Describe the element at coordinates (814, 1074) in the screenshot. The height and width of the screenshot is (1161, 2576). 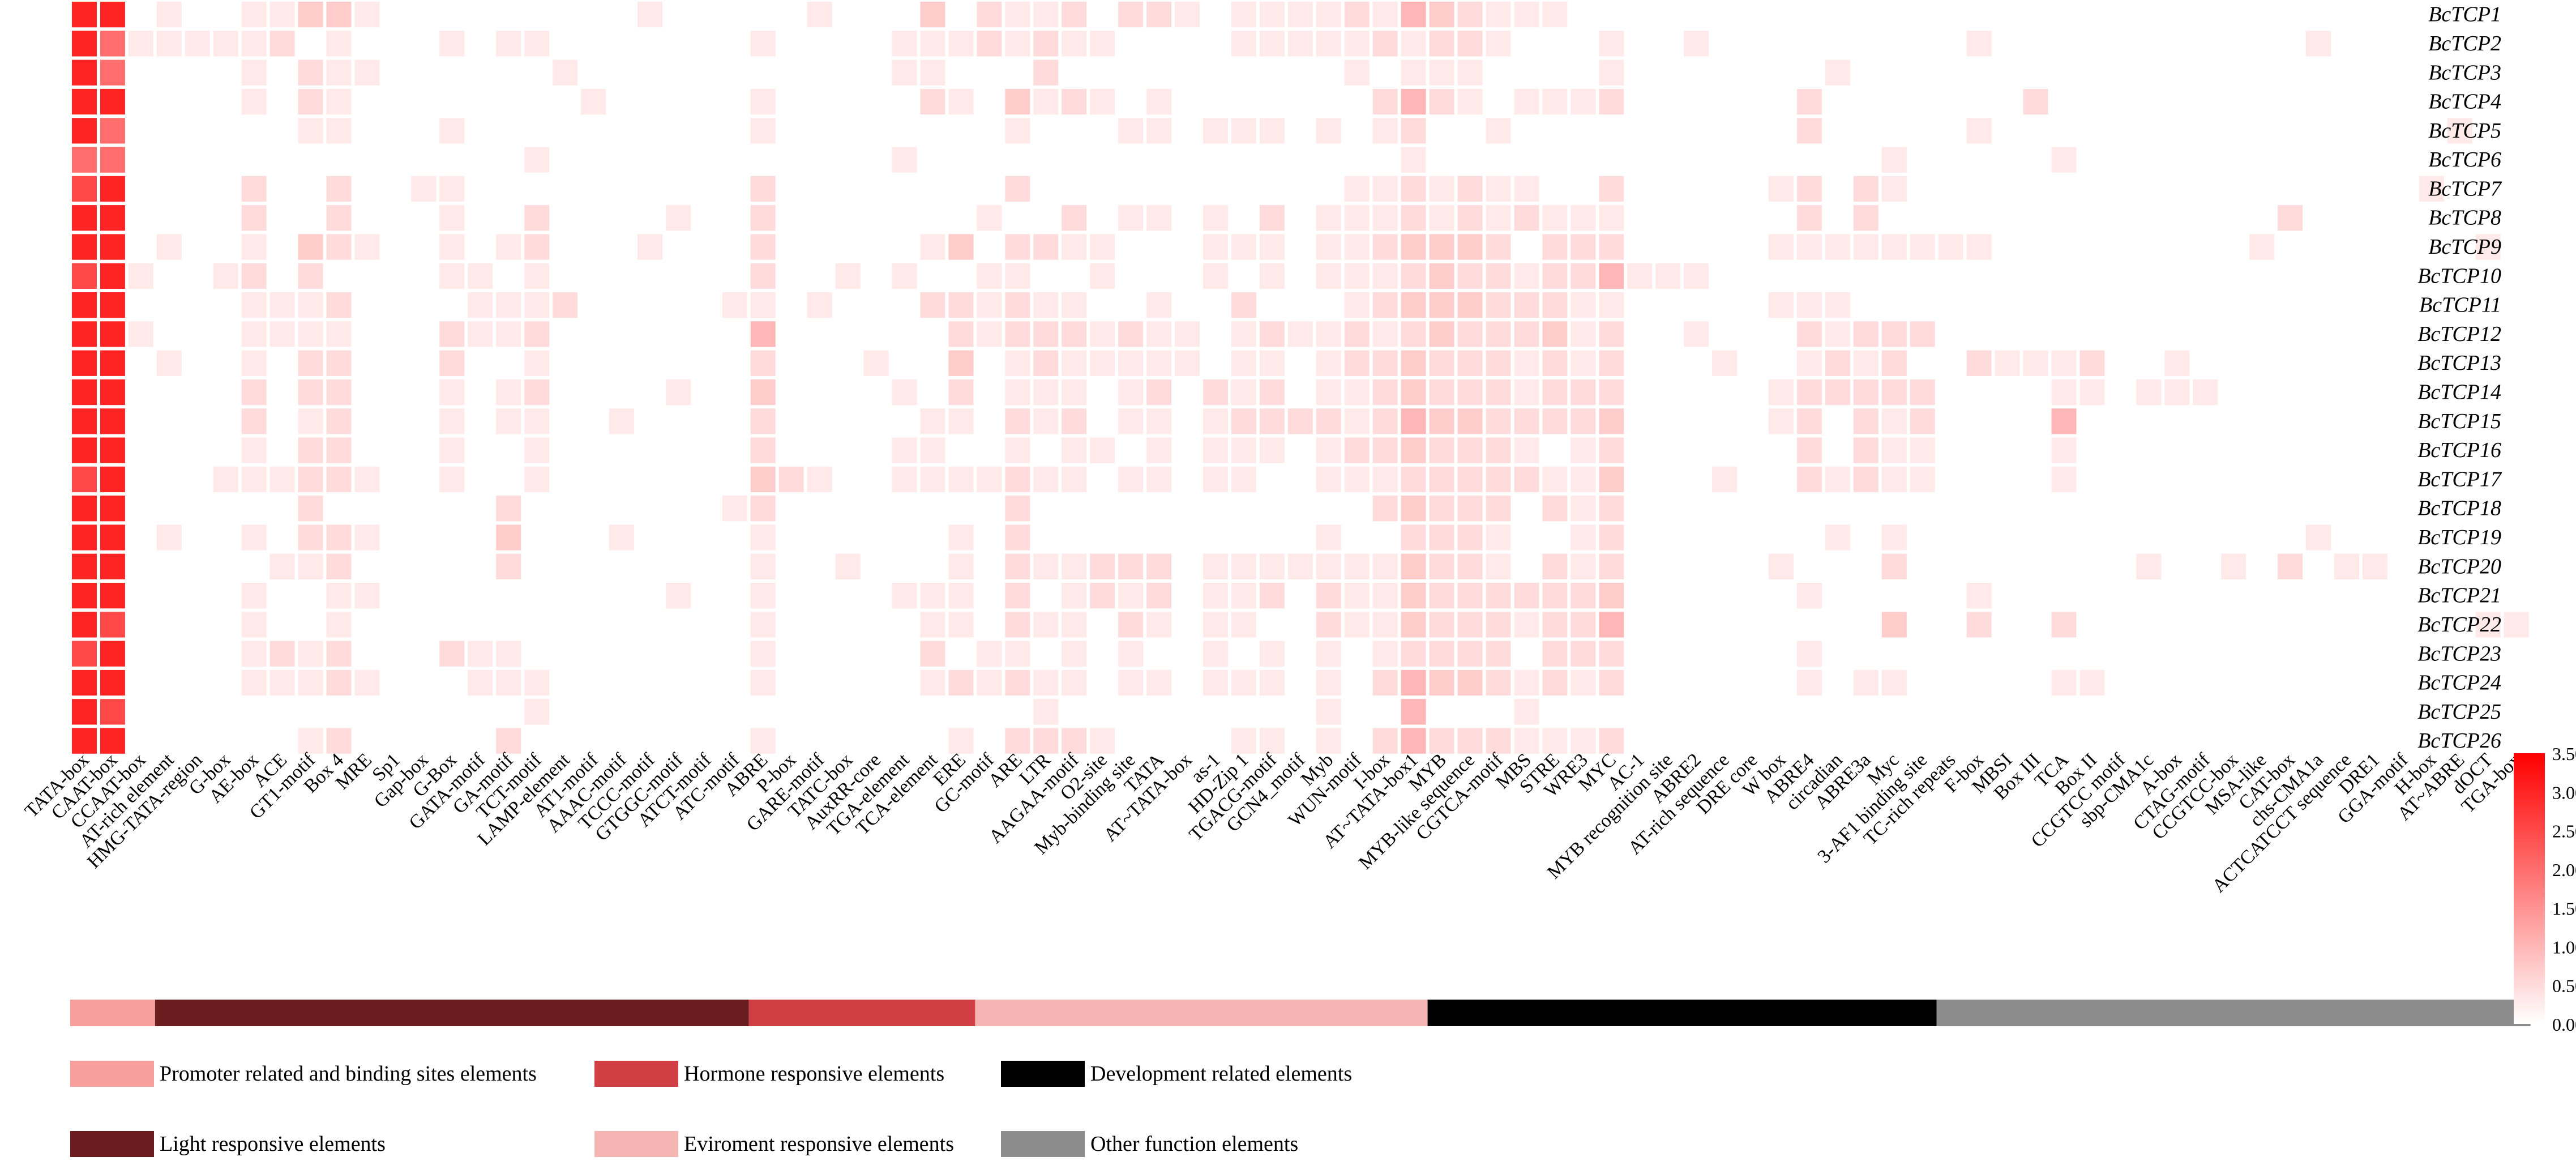
I see `legend-label: Hormone responsive elements` at that location.